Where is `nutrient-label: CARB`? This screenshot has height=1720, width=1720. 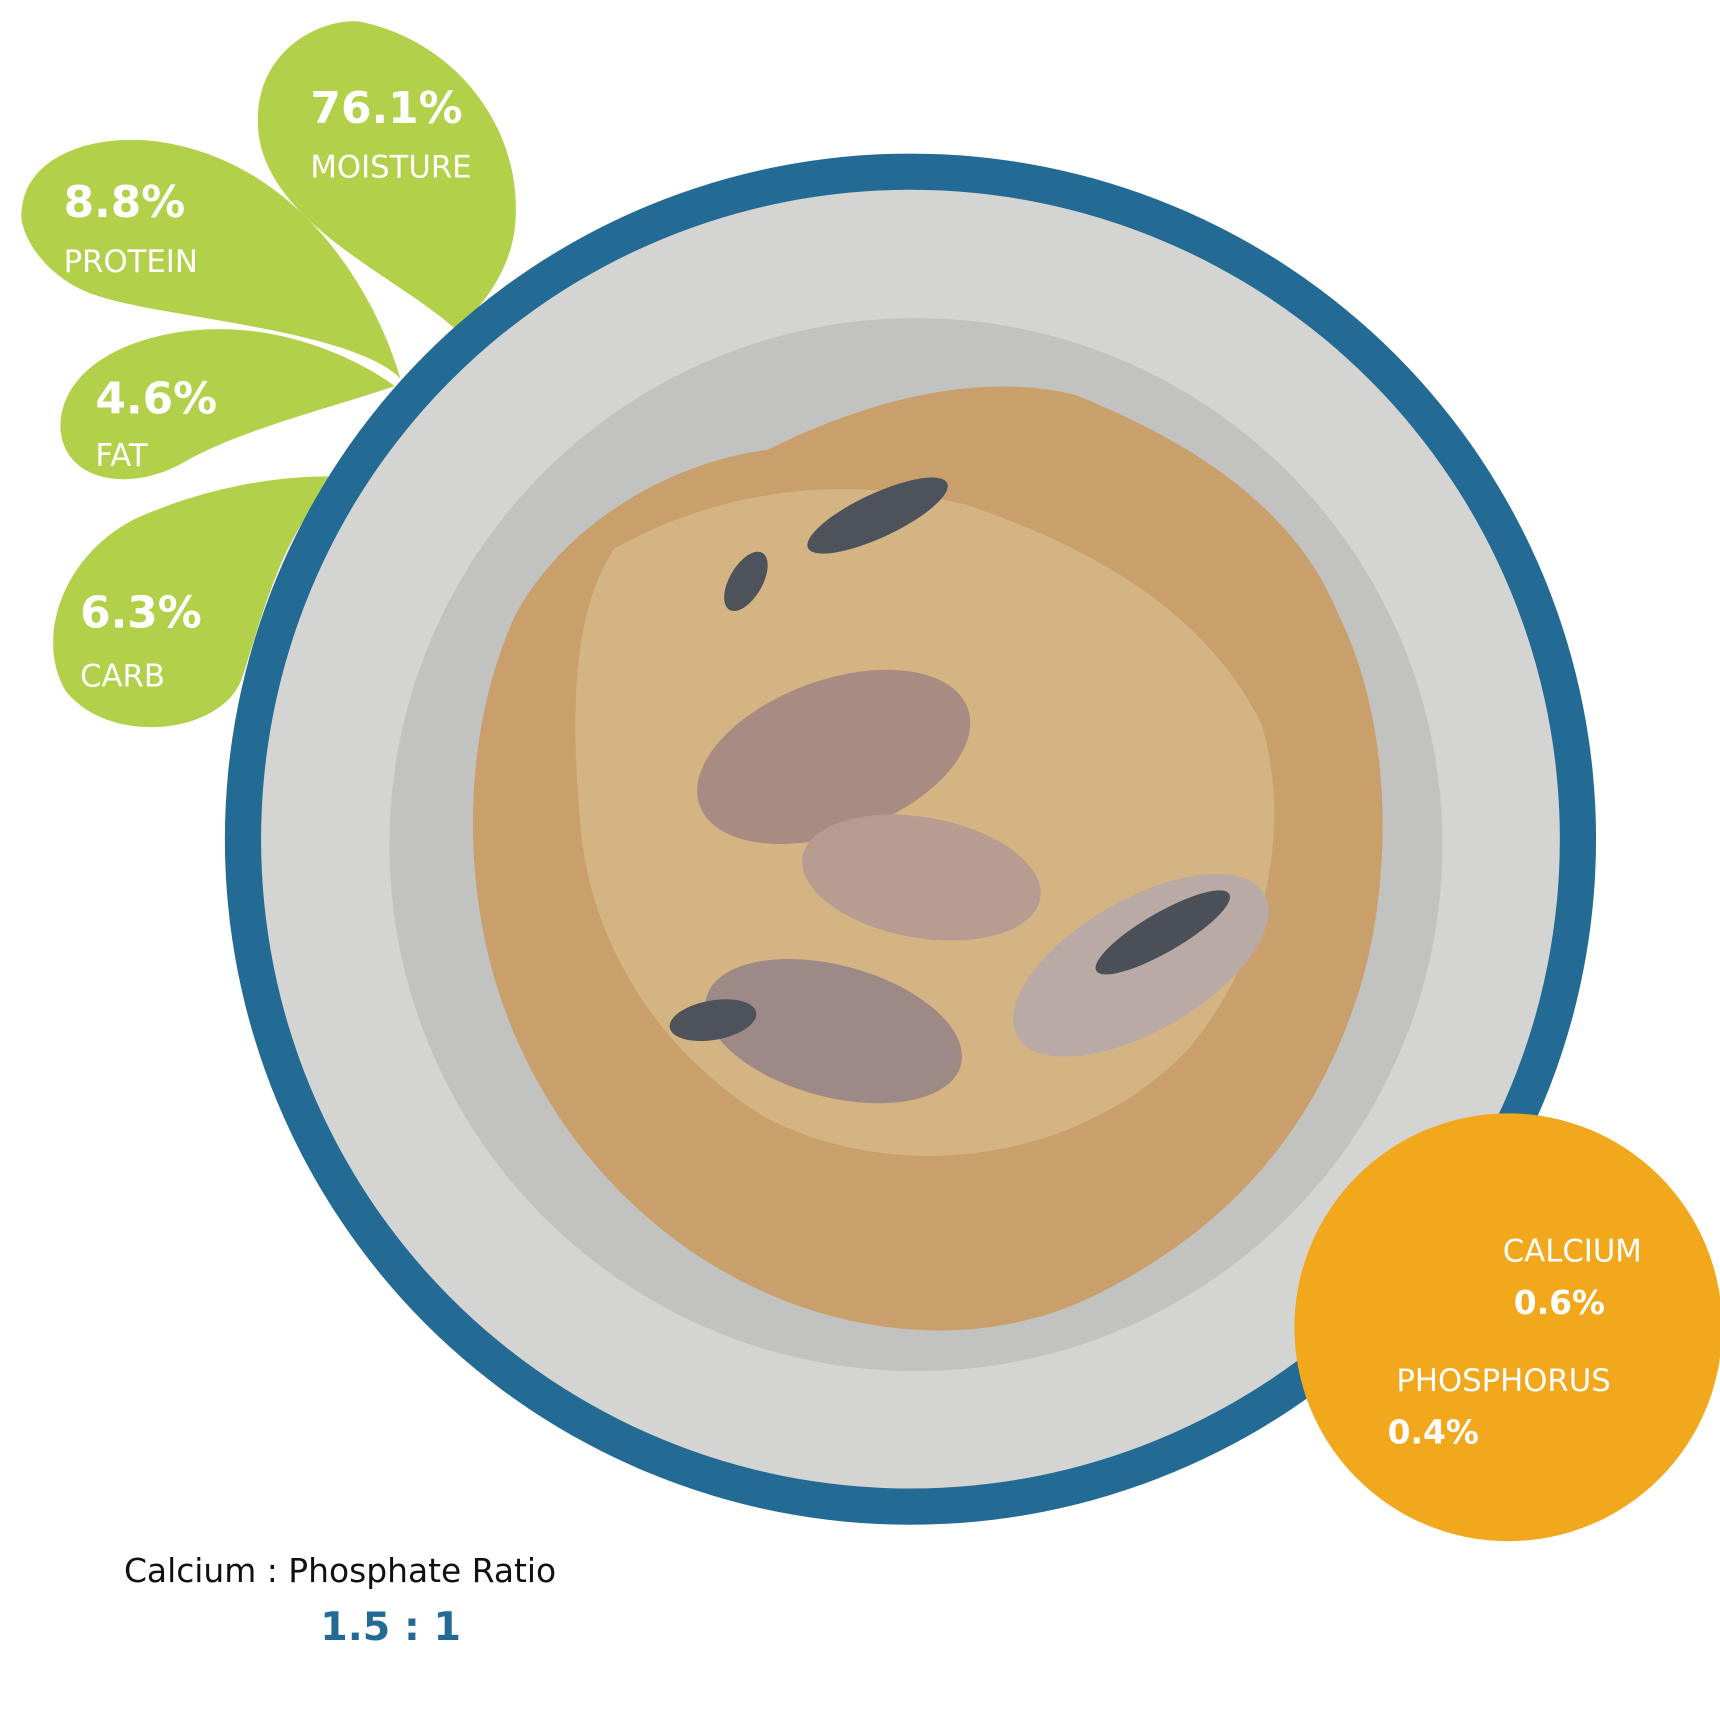 nutrient-label: CARB is located at coordinates (122, 677).